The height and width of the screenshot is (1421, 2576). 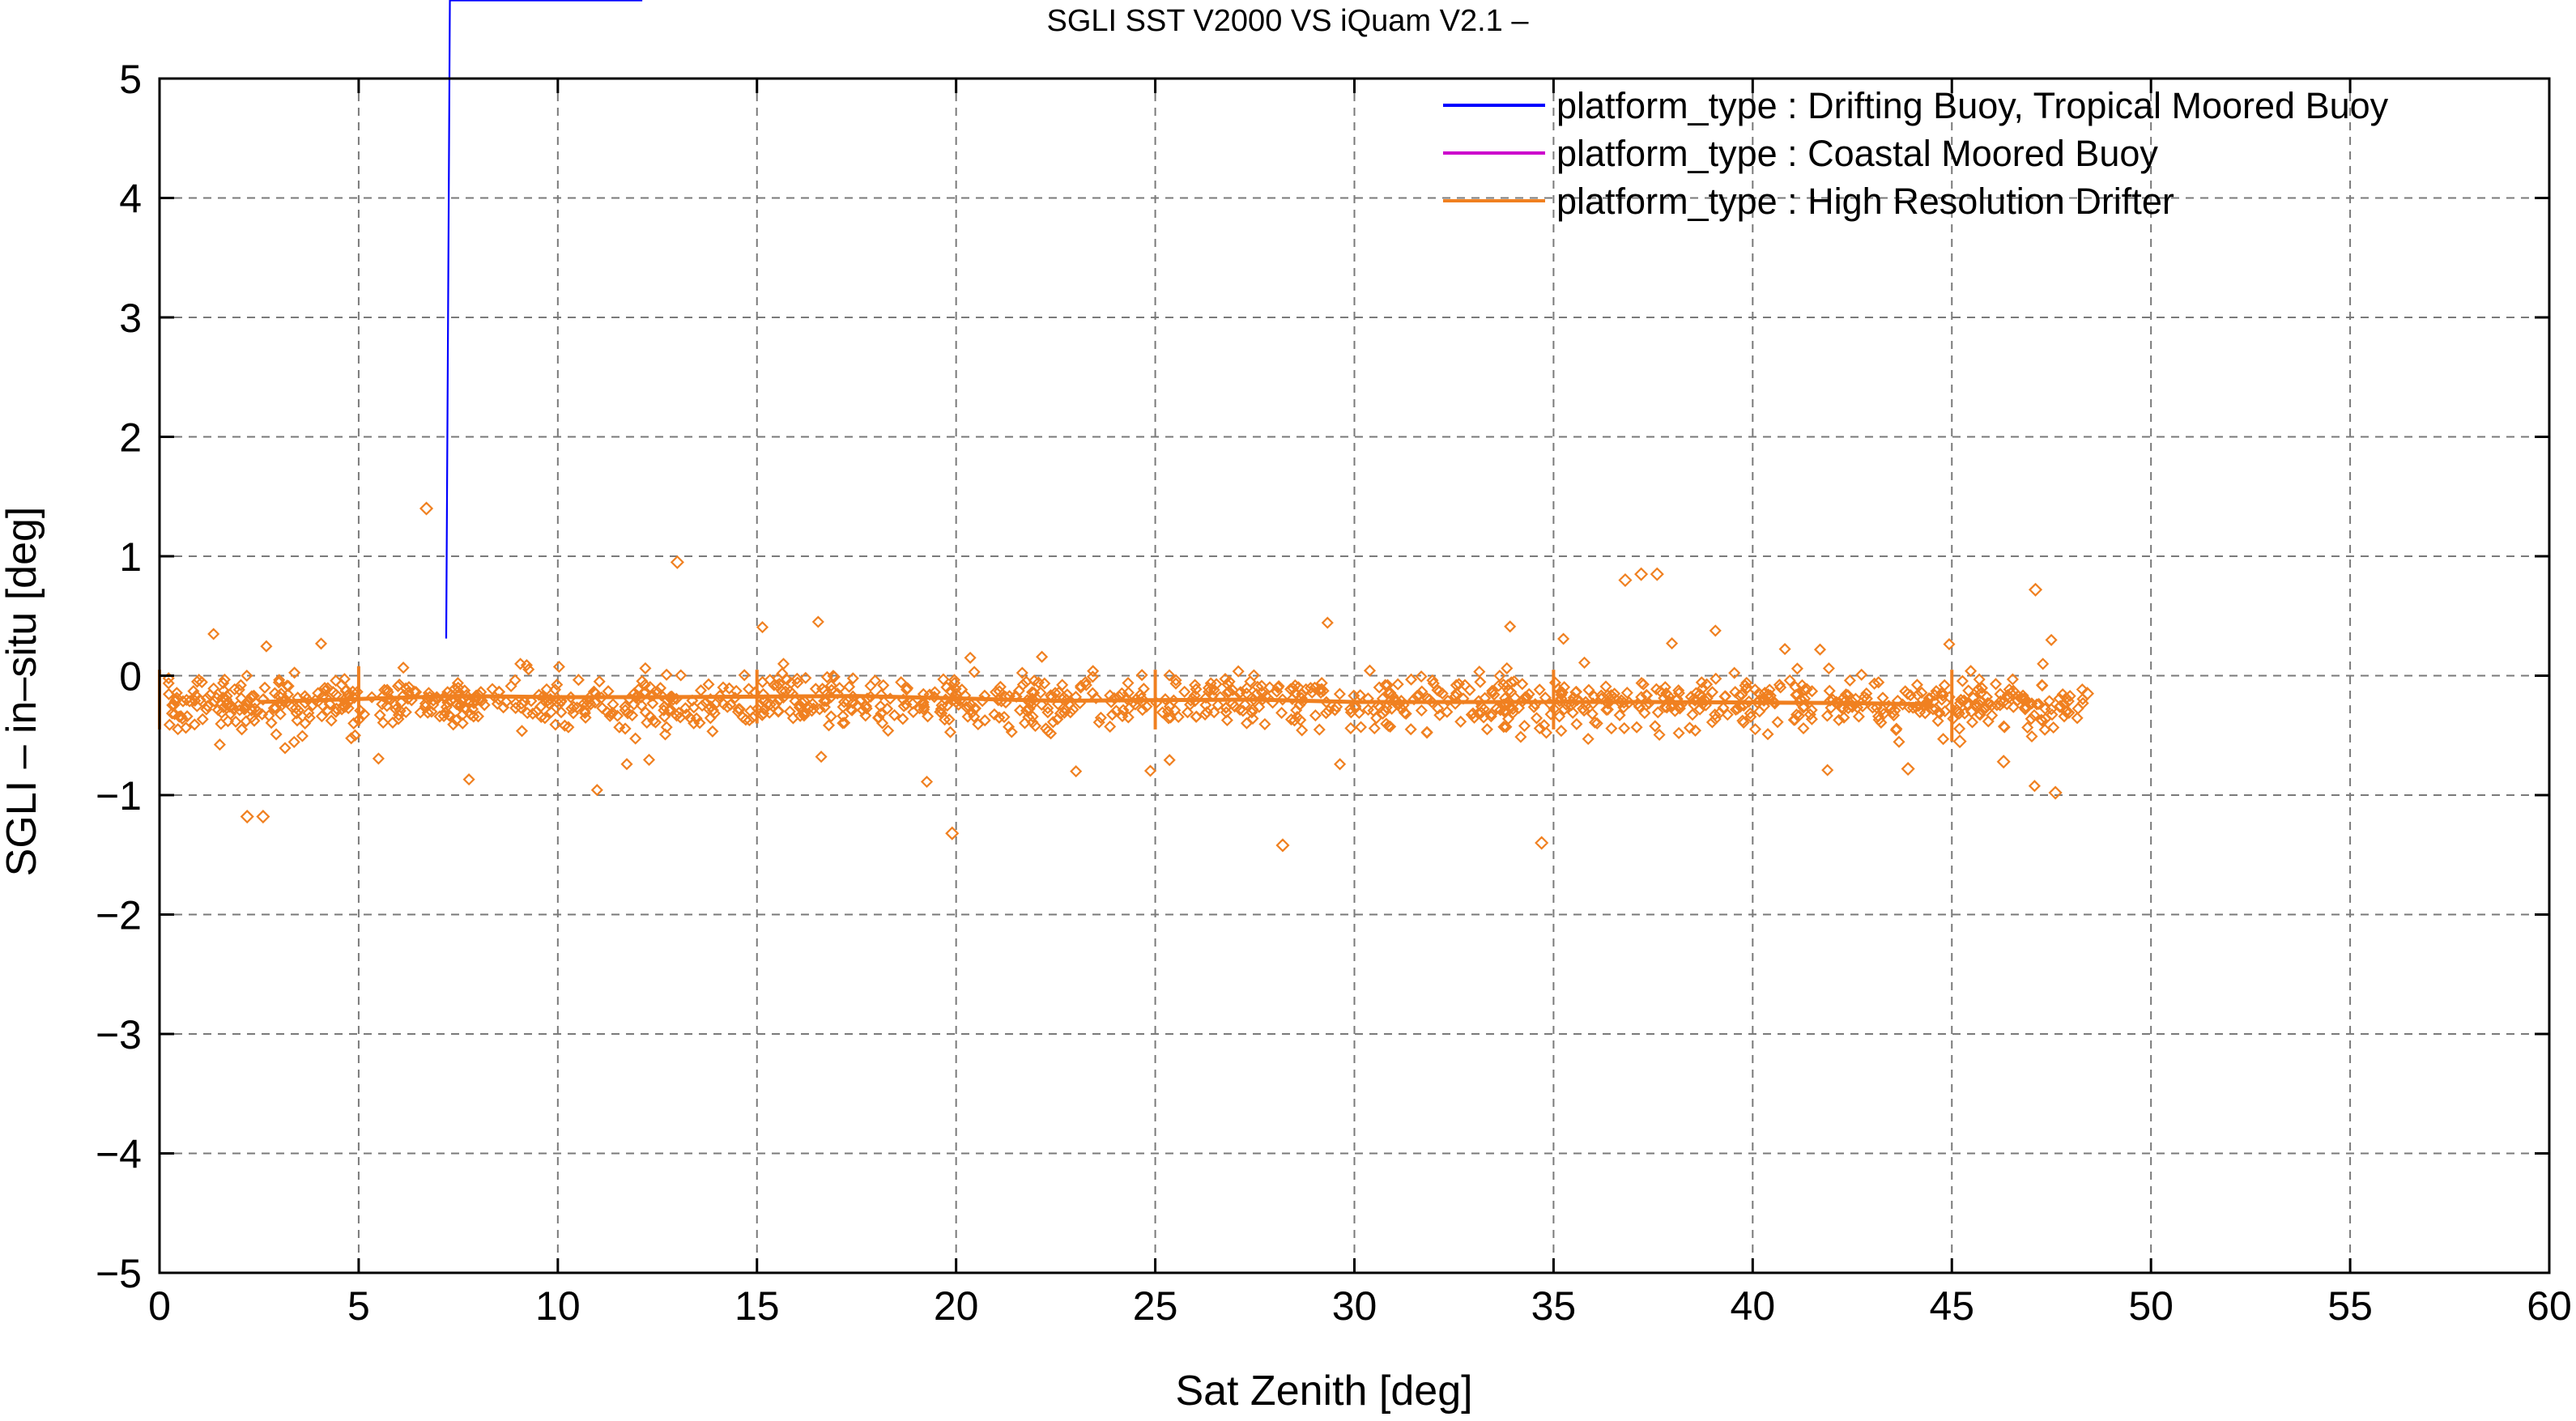 I want to click on legend-label: platform_type : Coastal Moored Buoy, so click(x=1857, y=153).